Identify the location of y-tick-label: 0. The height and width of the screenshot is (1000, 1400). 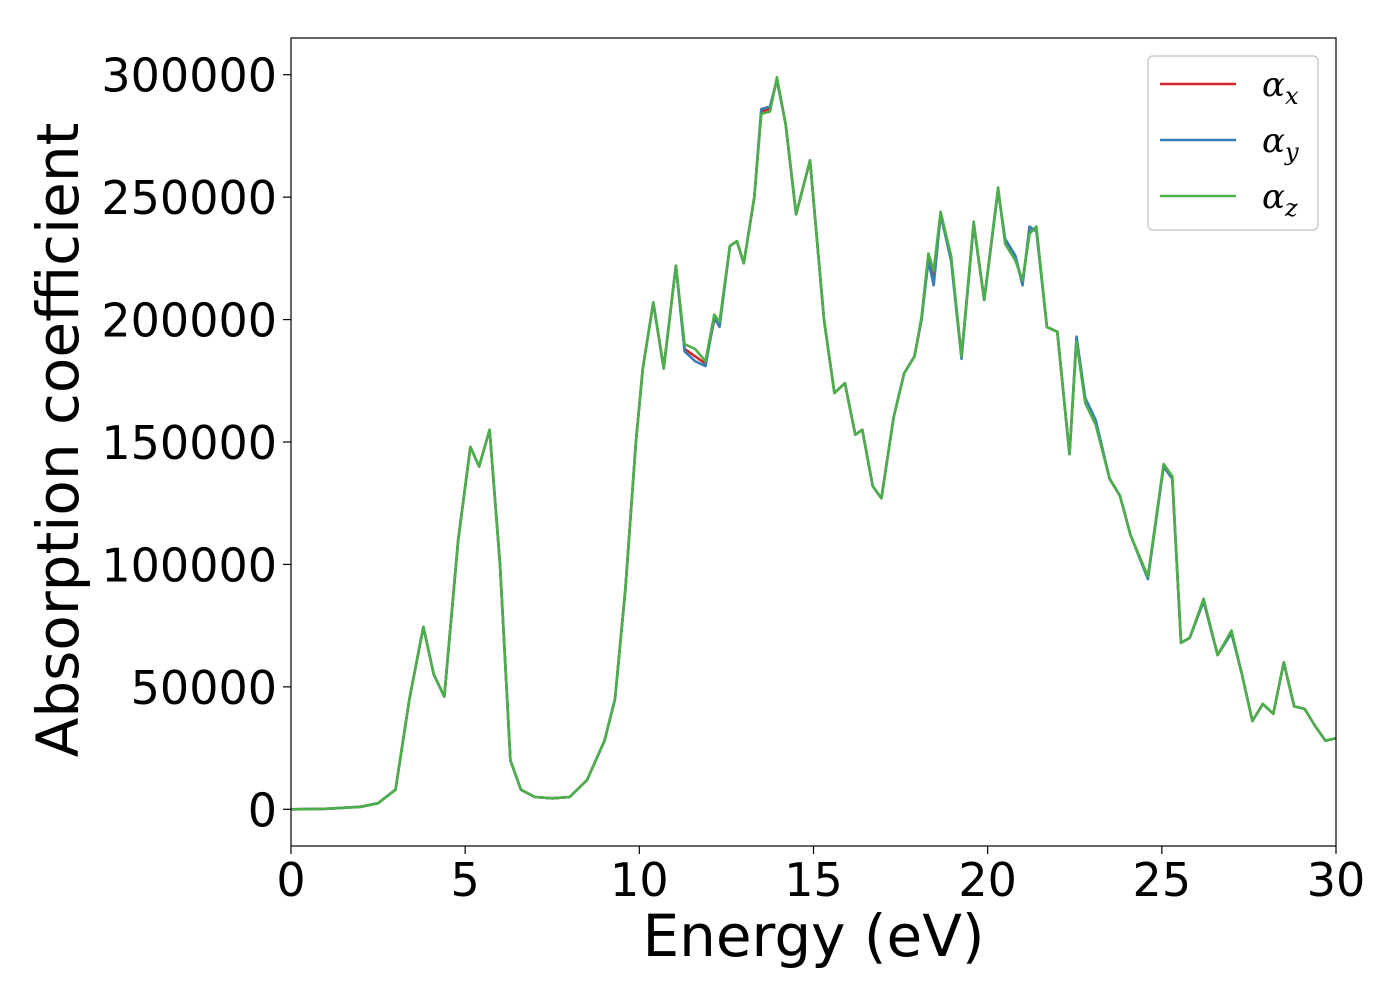
(262, 810).